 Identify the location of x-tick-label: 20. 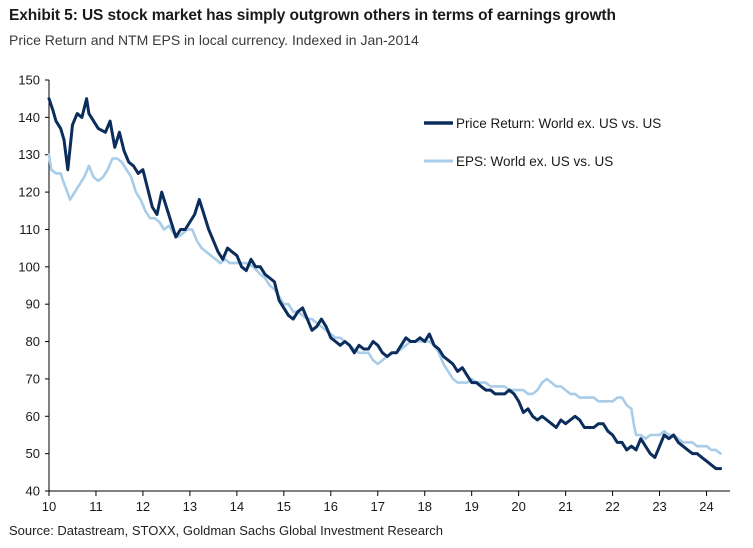
(518, 506).